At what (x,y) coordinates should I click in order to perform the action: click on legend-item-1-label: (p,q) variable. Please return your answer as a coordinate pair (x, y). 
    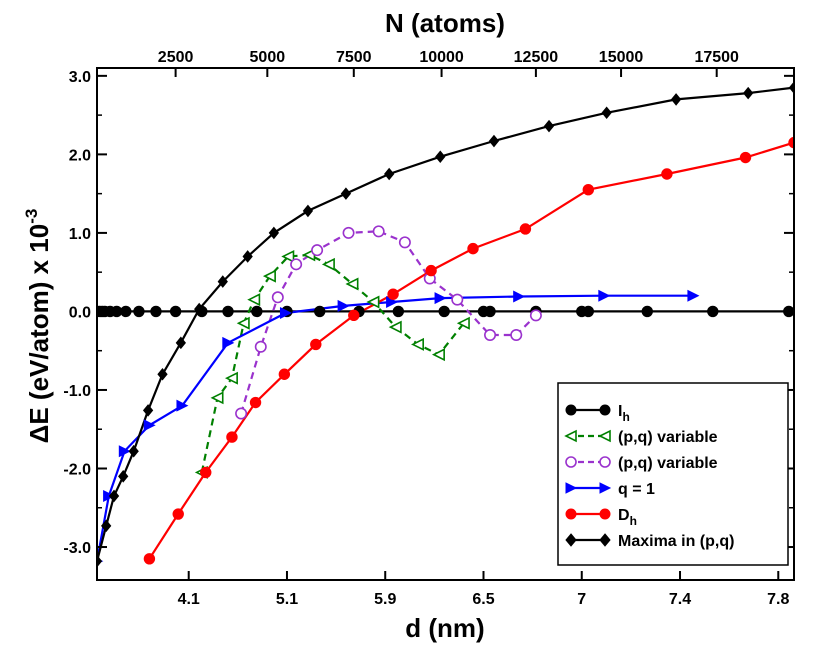
    Looking at the image, I should click on (668, 437).